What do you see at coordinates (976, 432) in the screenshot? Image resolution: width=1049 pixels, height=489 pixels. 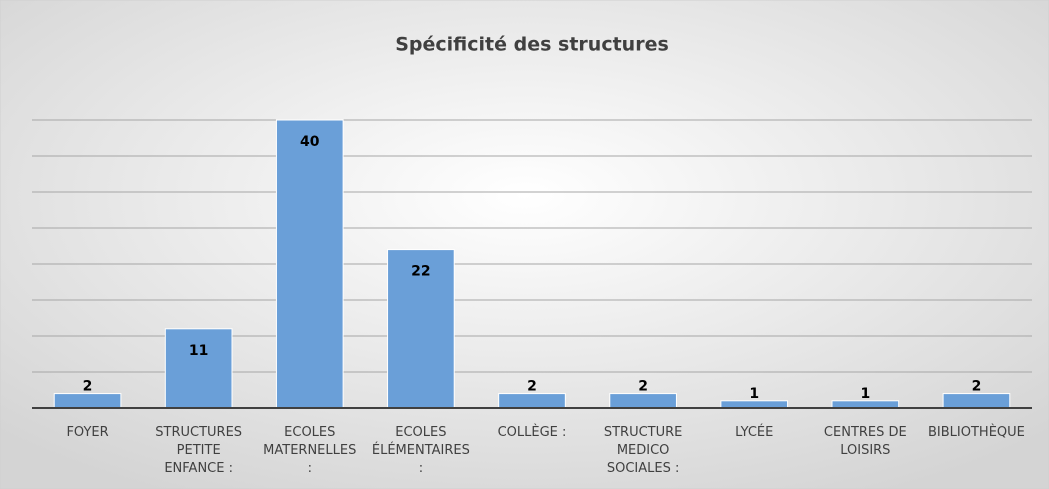 I see `x-tick-label: BIBLIOTHÈQUE` at bounding box center [976, 432].